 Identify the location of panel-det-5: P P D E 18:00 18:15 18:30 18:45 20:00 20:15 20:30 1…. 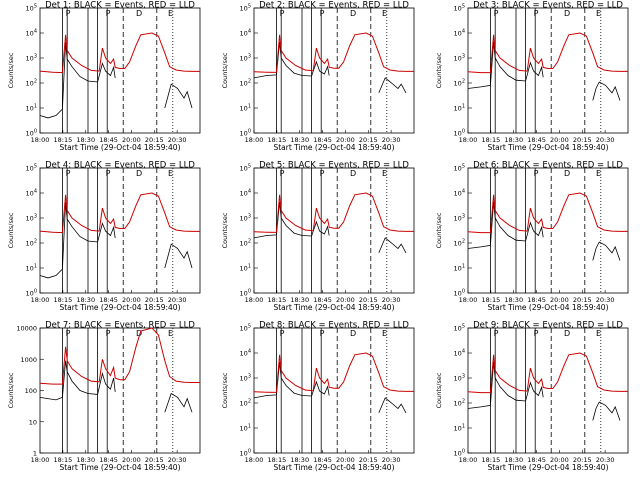
(318, 236).